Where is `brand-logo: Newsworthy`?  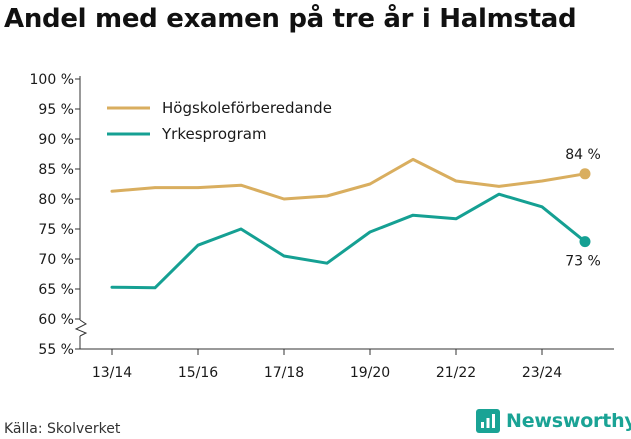
brand-logo: Newsworthy is located at coordinates (553, 421).